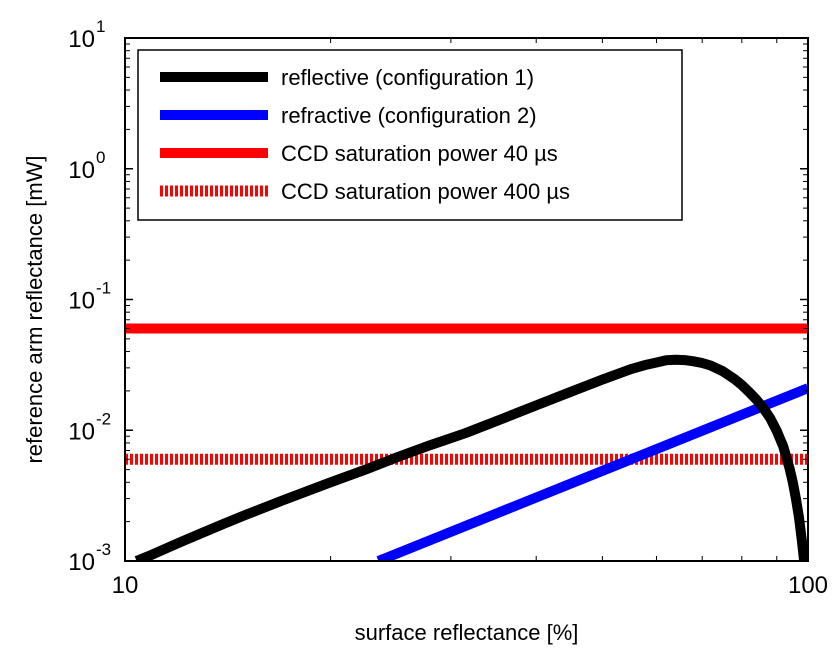 The width and height of the screenshot is (837, 655). What do you see at coordinates (125, 585) in the screenshot?
I see `x-tick-label: 10` at bounding box center [125, 585].